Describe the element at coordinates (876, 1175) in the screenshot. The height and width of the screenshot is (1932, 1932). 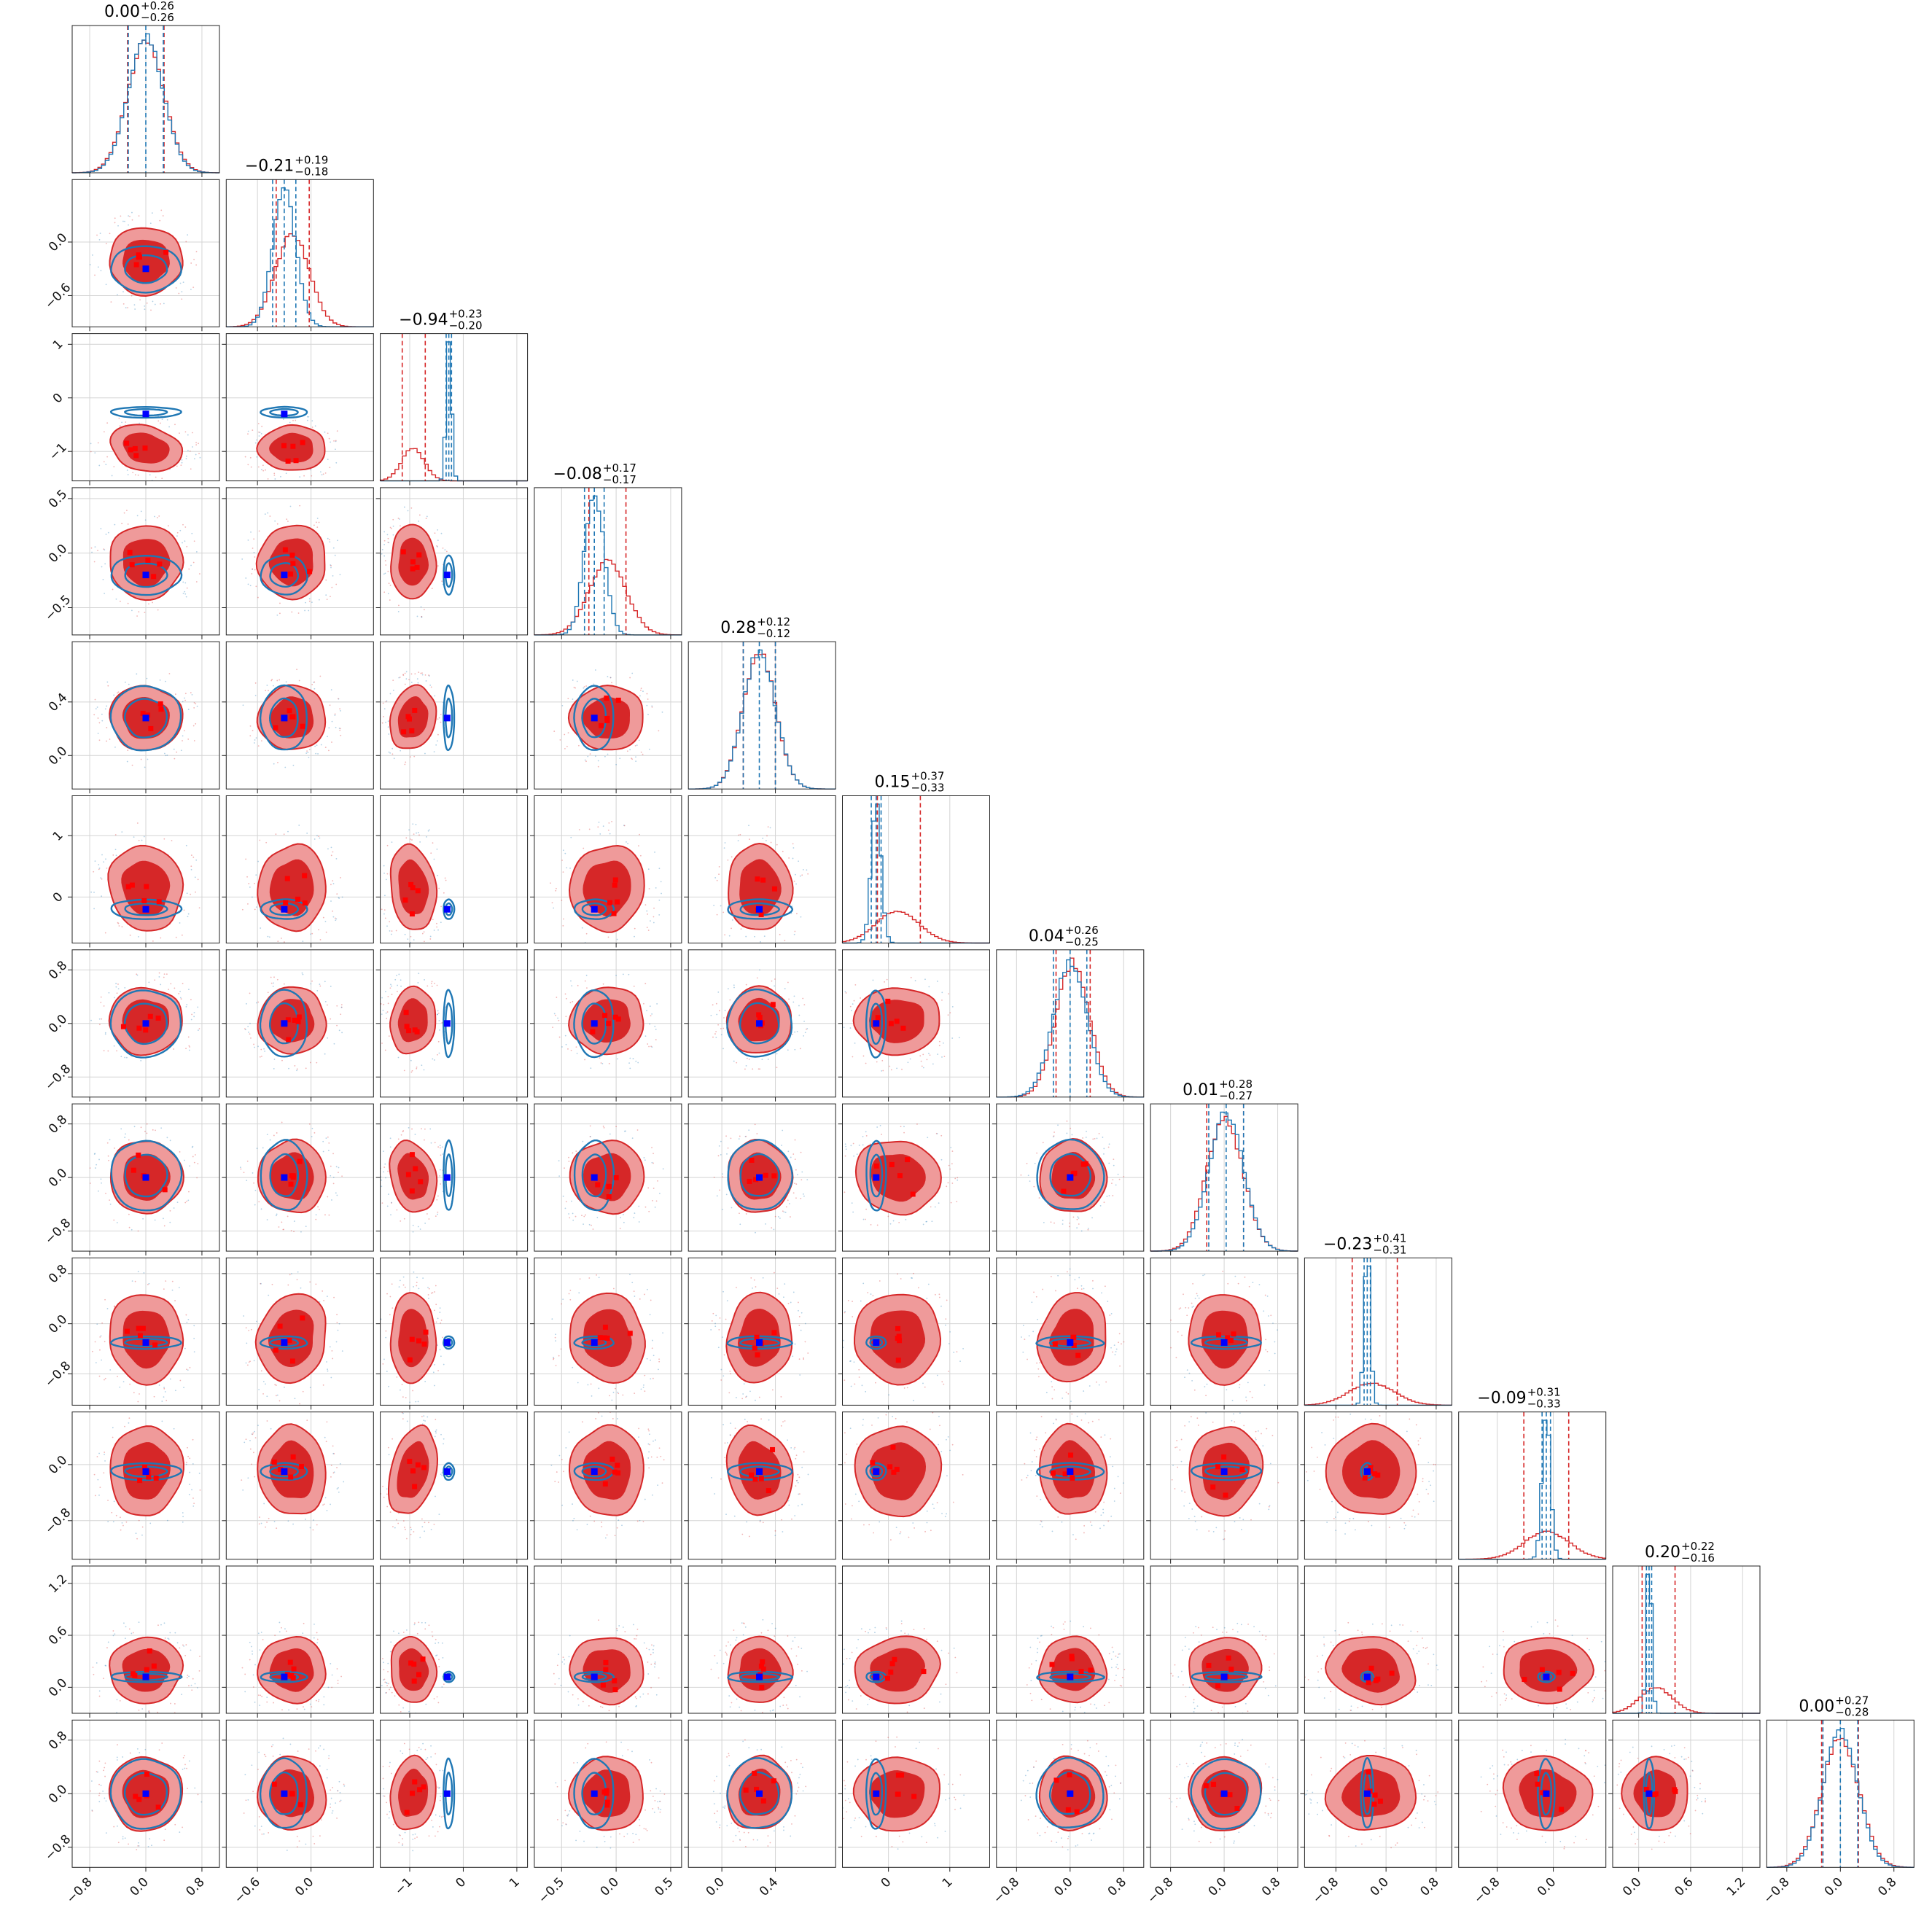
I see `contour-b-inner` at that location.